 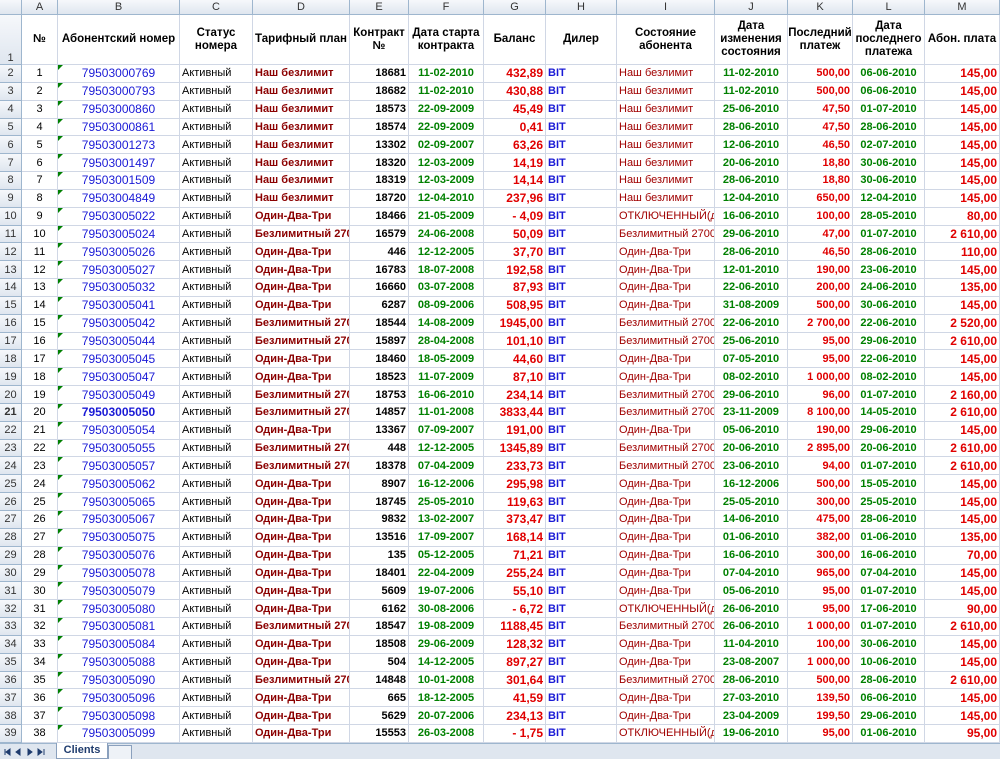 I want to click on cell: 100,00, so click(x=820, y=216).